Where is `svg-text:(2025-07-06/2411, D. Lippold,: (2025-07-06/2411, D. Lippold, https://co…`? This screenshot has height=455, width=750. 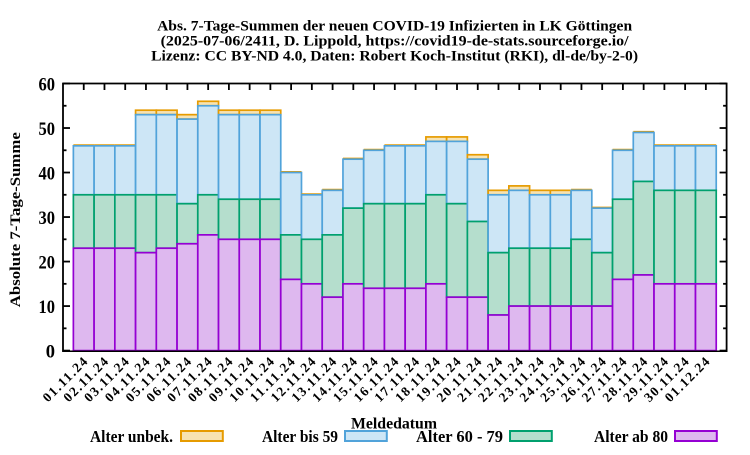
svg-text:(2025-07-06/2411, D. Lippold,: (2025-07-06/2411, D. Lippold, https://co… is located at coordinates (395, 42).